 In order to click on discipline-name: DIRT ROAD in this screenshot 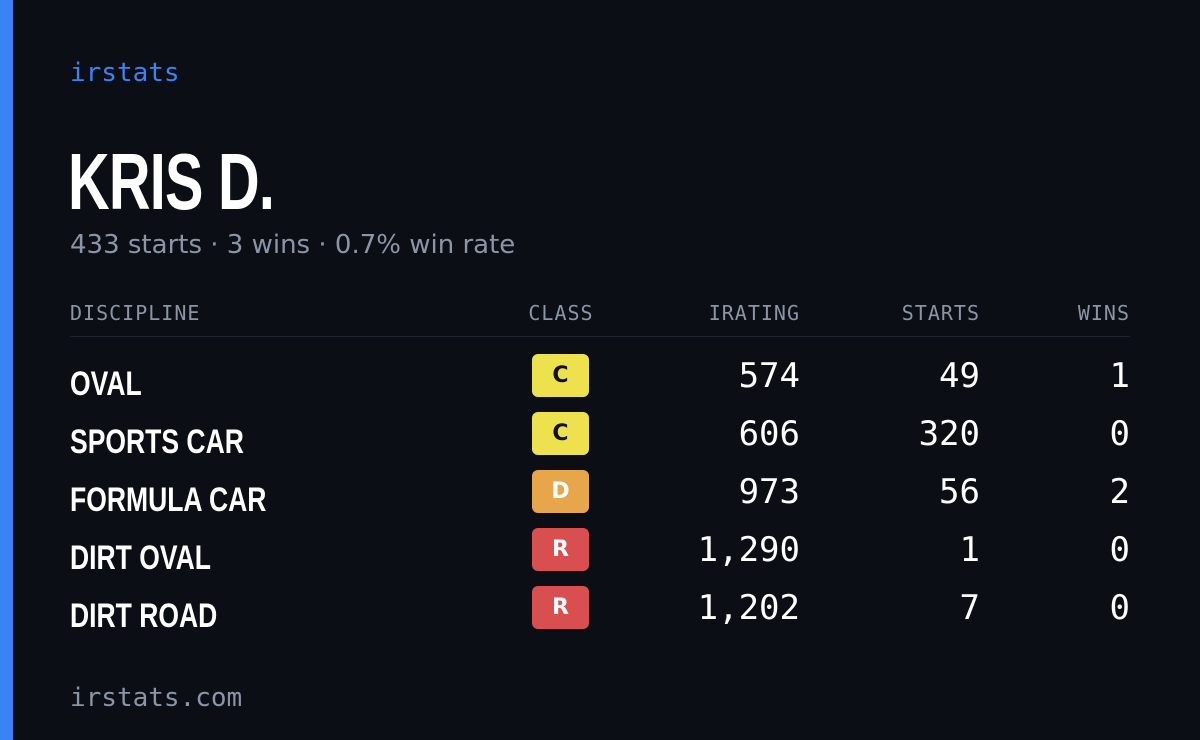, I will do `click(144, 616)`.